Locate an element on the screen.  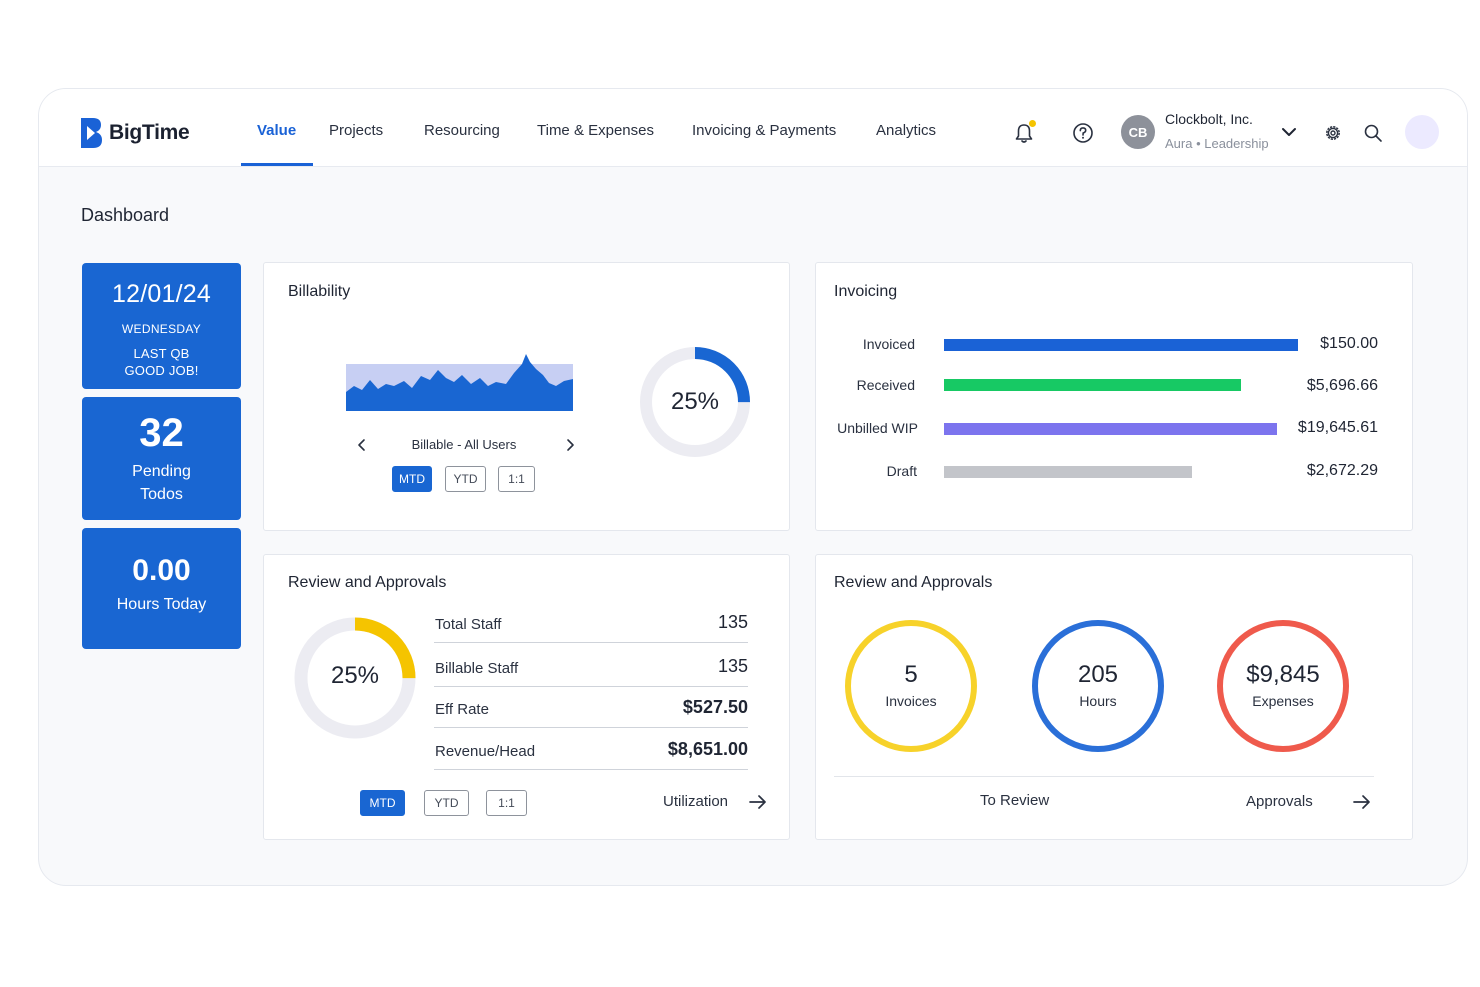
billability-sparkline is located at coordinates (459, 382).